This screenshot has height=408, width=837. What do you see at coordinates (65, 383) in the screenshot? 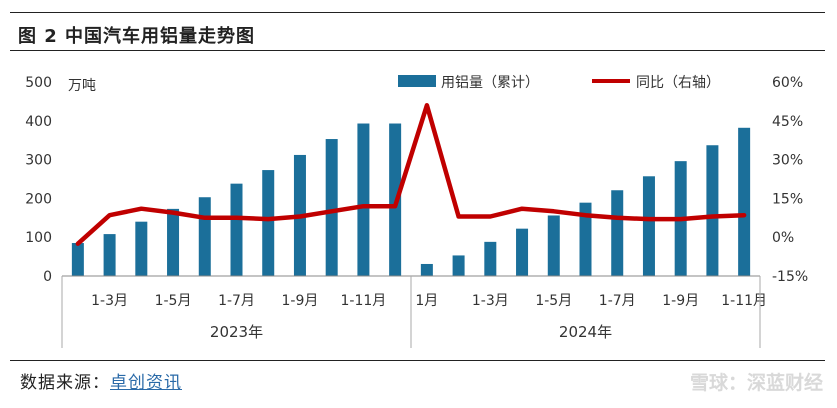
I see `source-label: 数据来源：` at bounding box center [65, 383].